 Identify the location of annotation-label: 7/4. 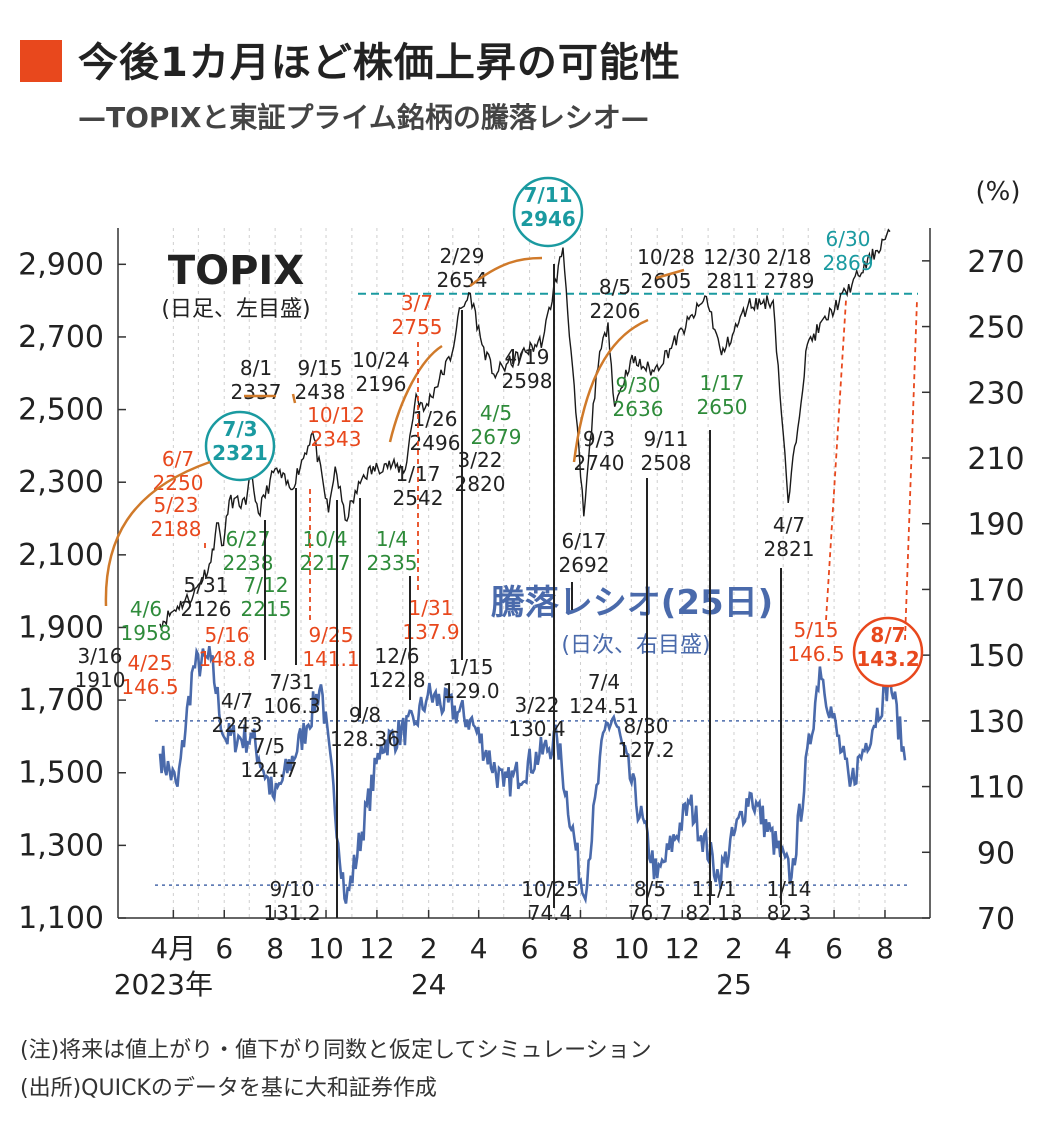
(604, 682).